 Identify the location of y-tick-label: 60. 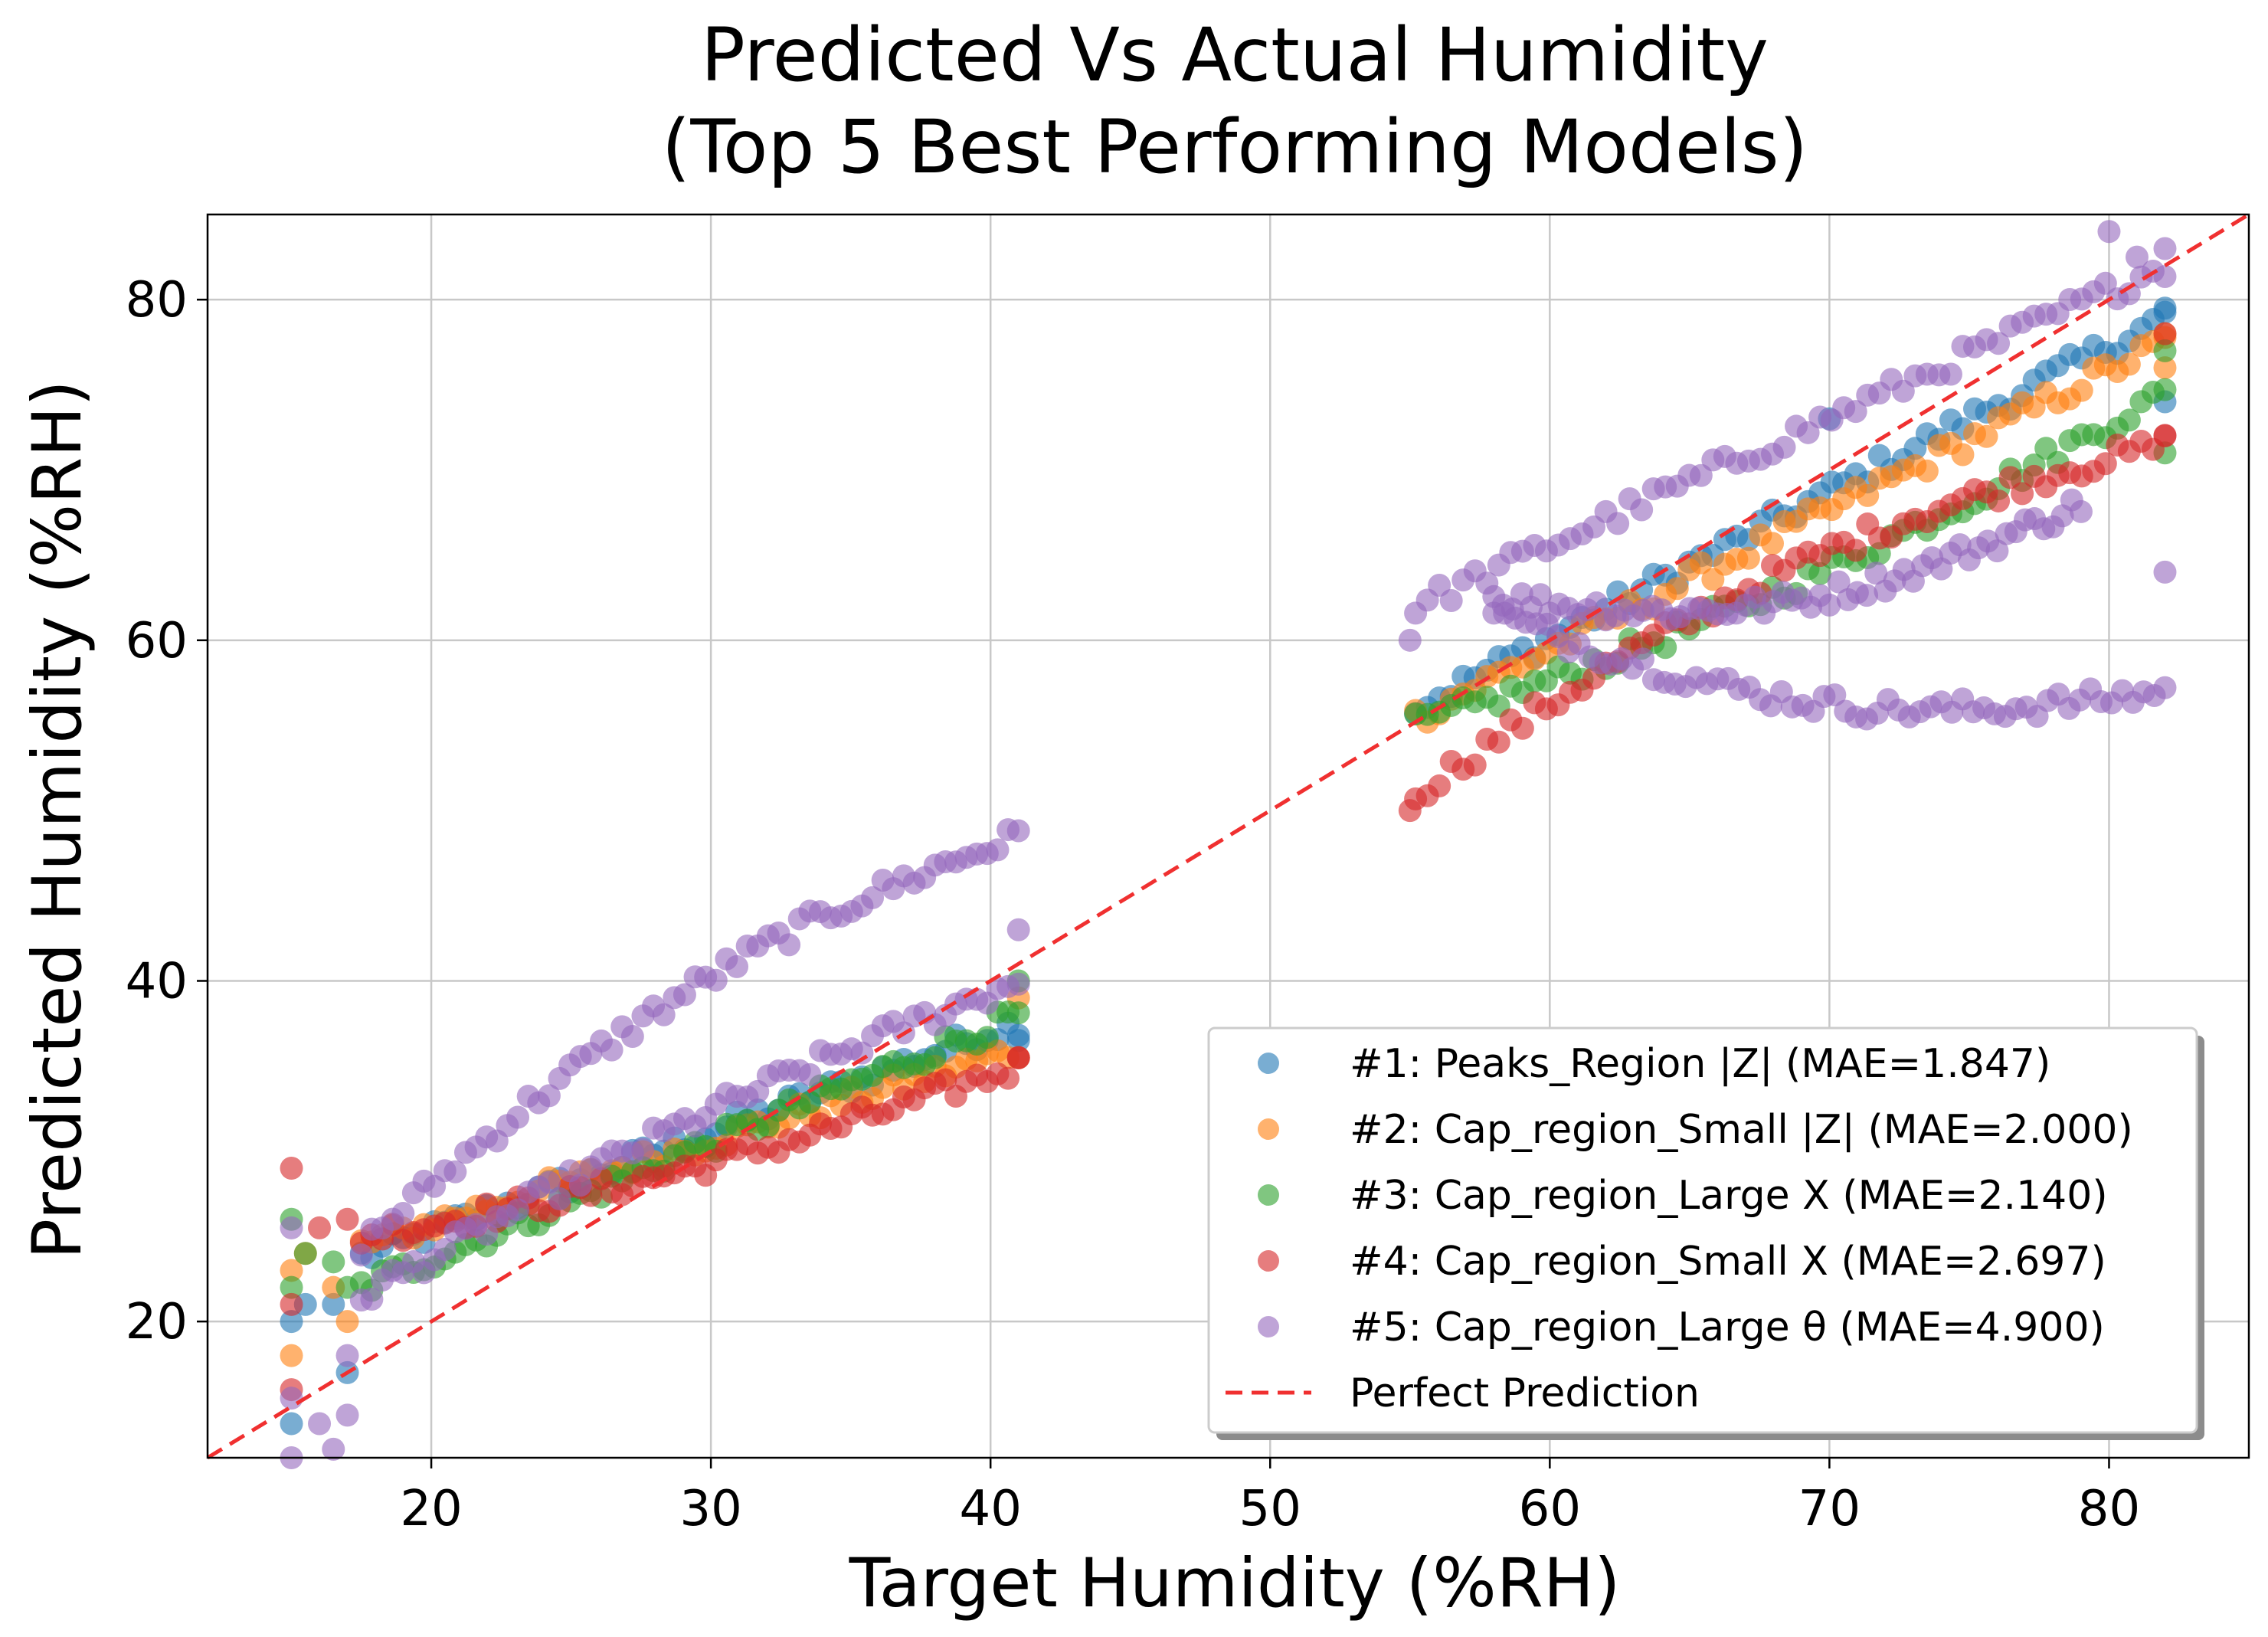
(157, 641).